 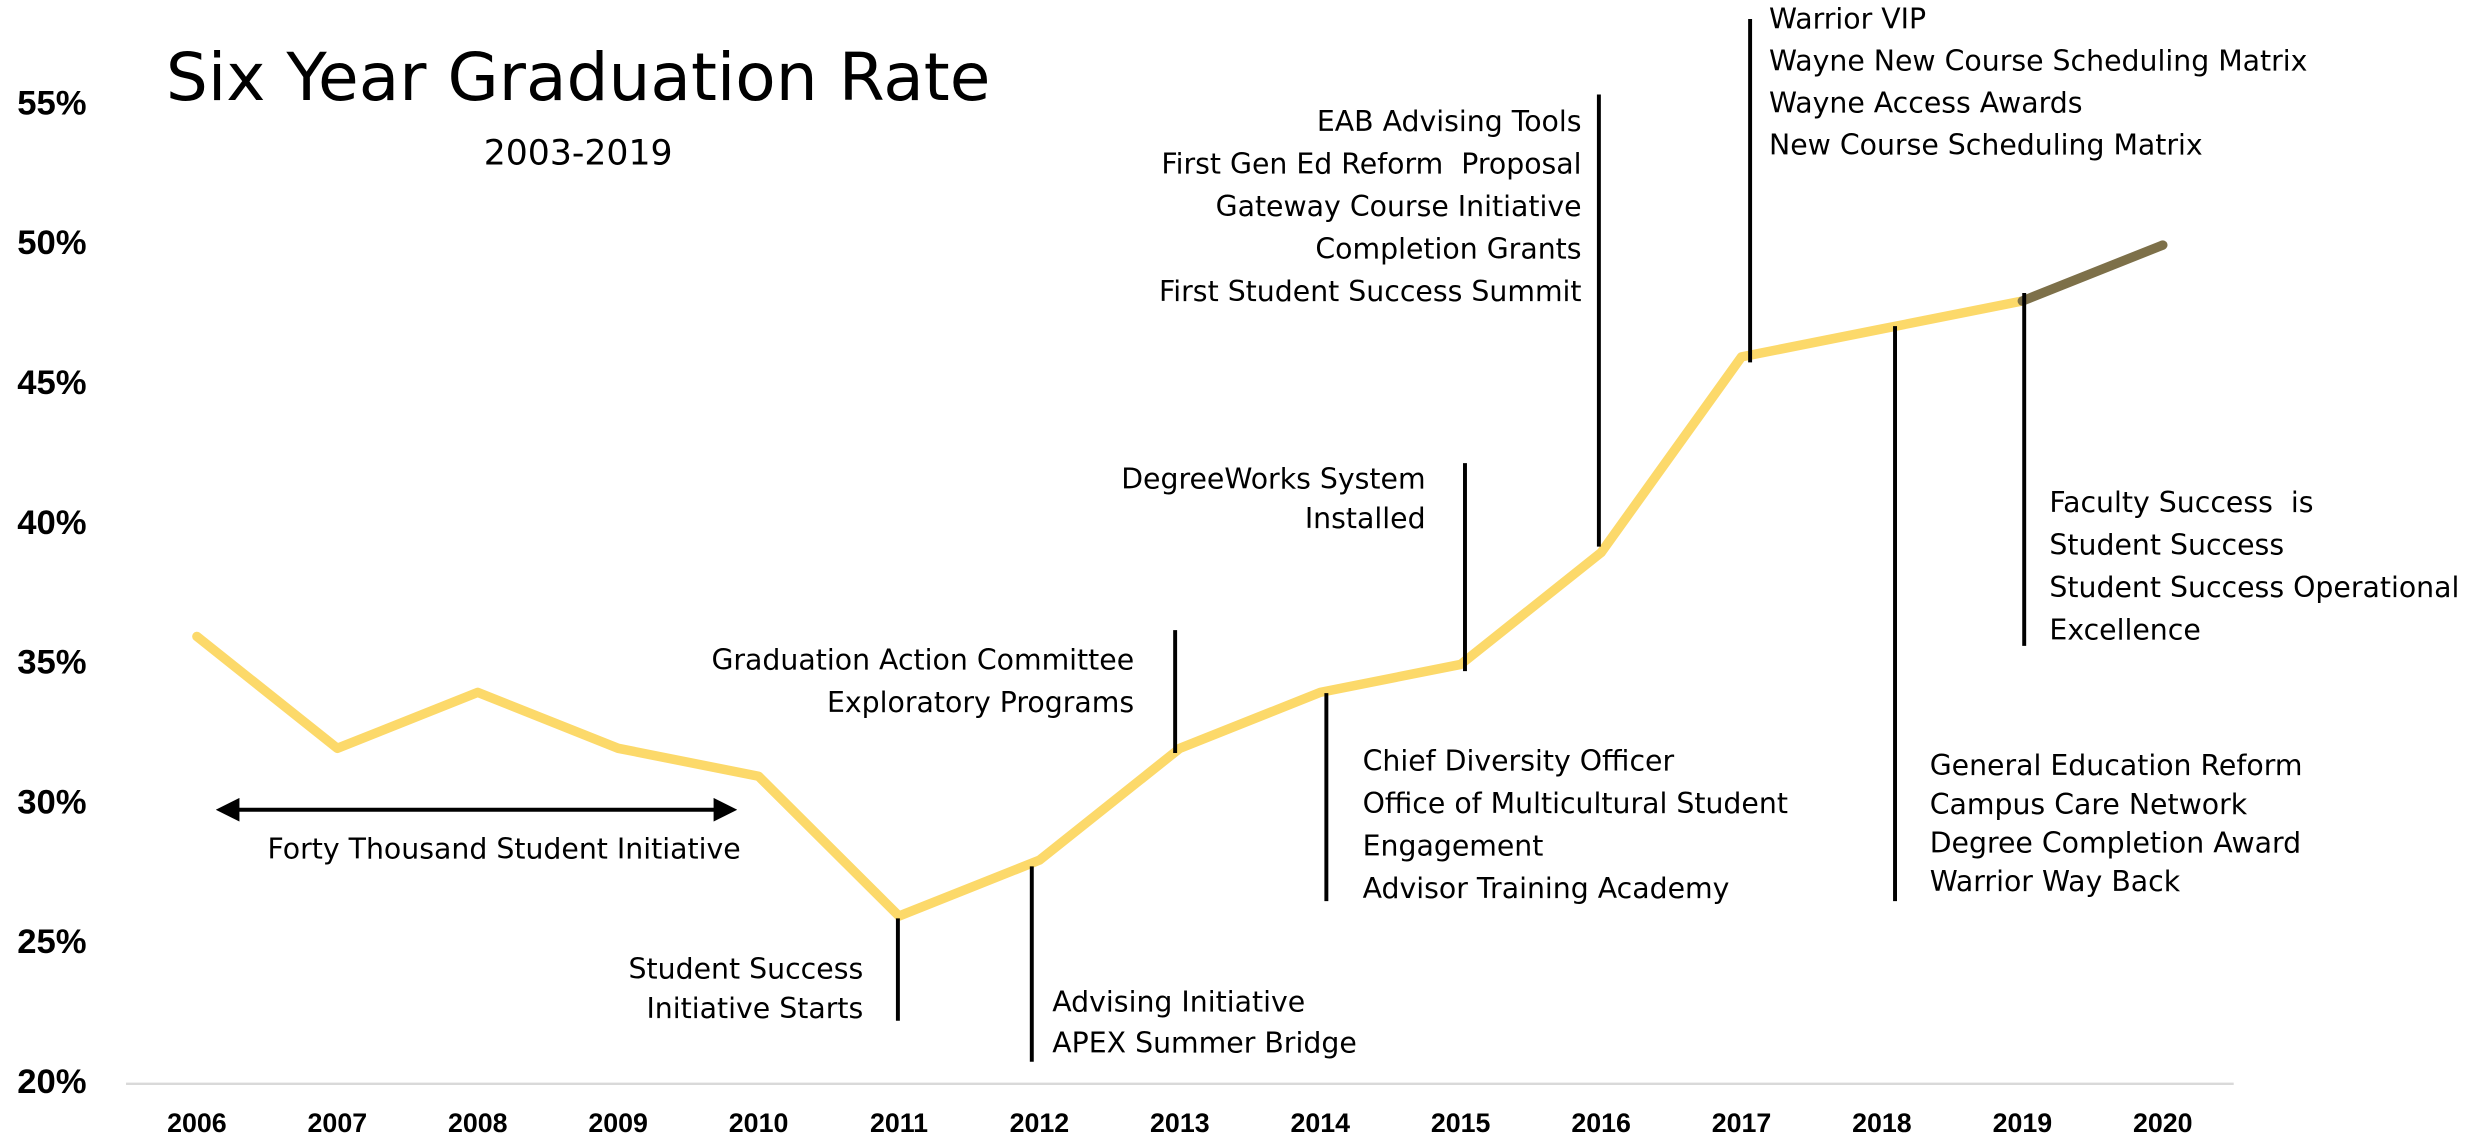 I want to click on y-tick-label: 40%, so click(x=51, y=523).